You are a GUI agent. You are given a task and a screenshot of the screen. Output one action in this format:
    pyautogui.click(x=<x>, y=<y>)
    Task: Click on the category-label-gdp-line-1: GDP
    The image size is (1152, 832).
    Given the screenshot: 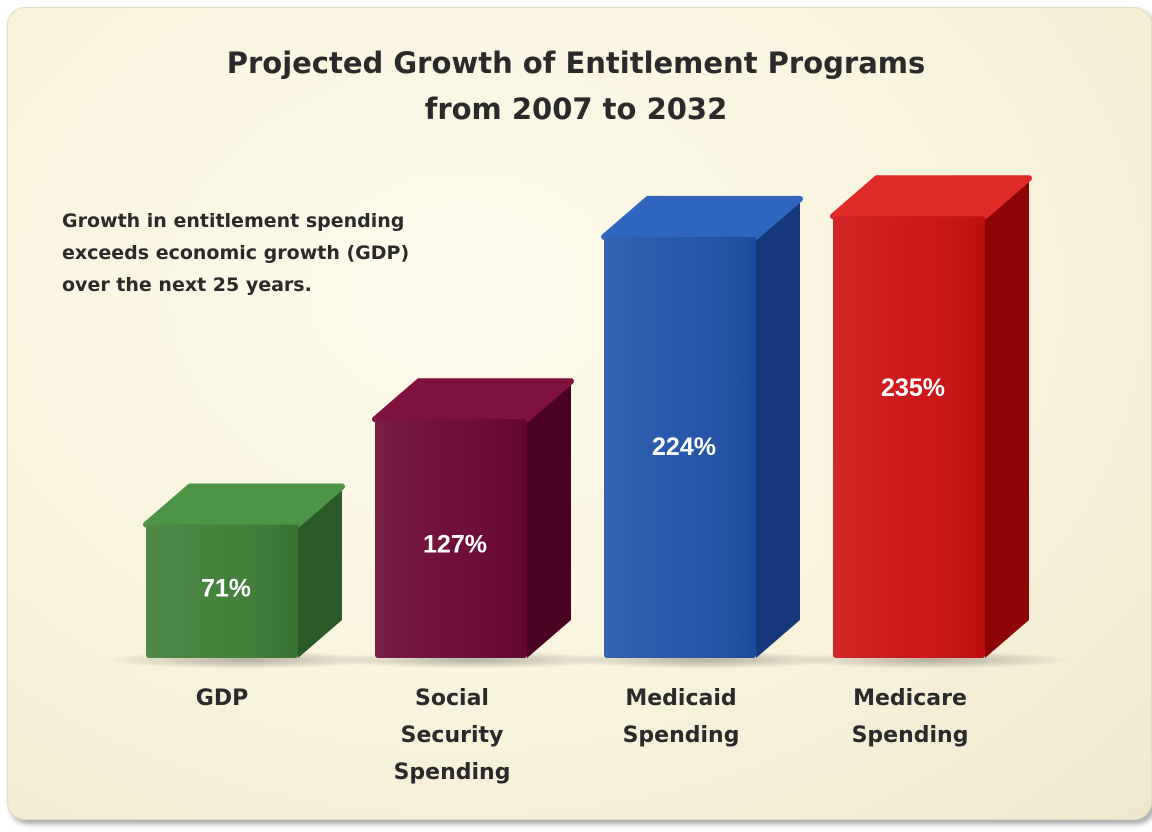 What is the action you would take?
    pyautogui.click(x=222, y=698)
    